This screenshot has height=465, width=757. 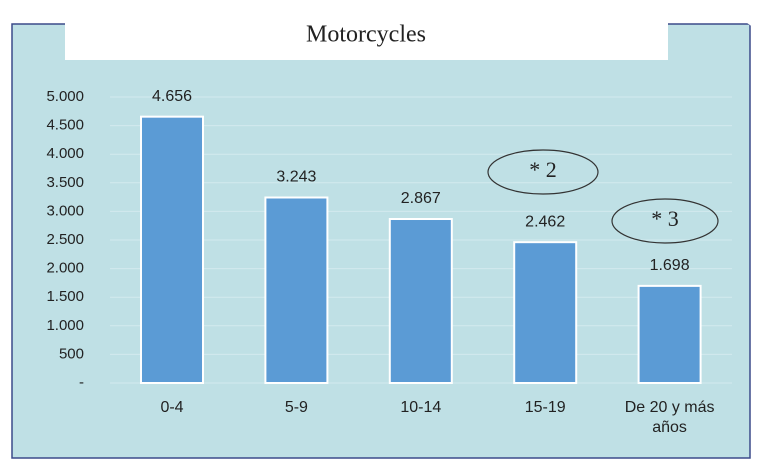 I want to click on annotation: * 2, so click(x=543, y=169).